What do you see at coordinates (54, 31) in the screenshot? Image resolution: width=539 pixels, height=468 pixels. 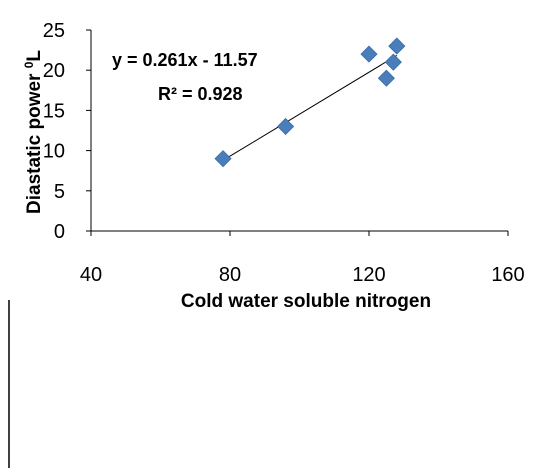 I see `y-tick-label: 25` at bounding box center [54, 31].